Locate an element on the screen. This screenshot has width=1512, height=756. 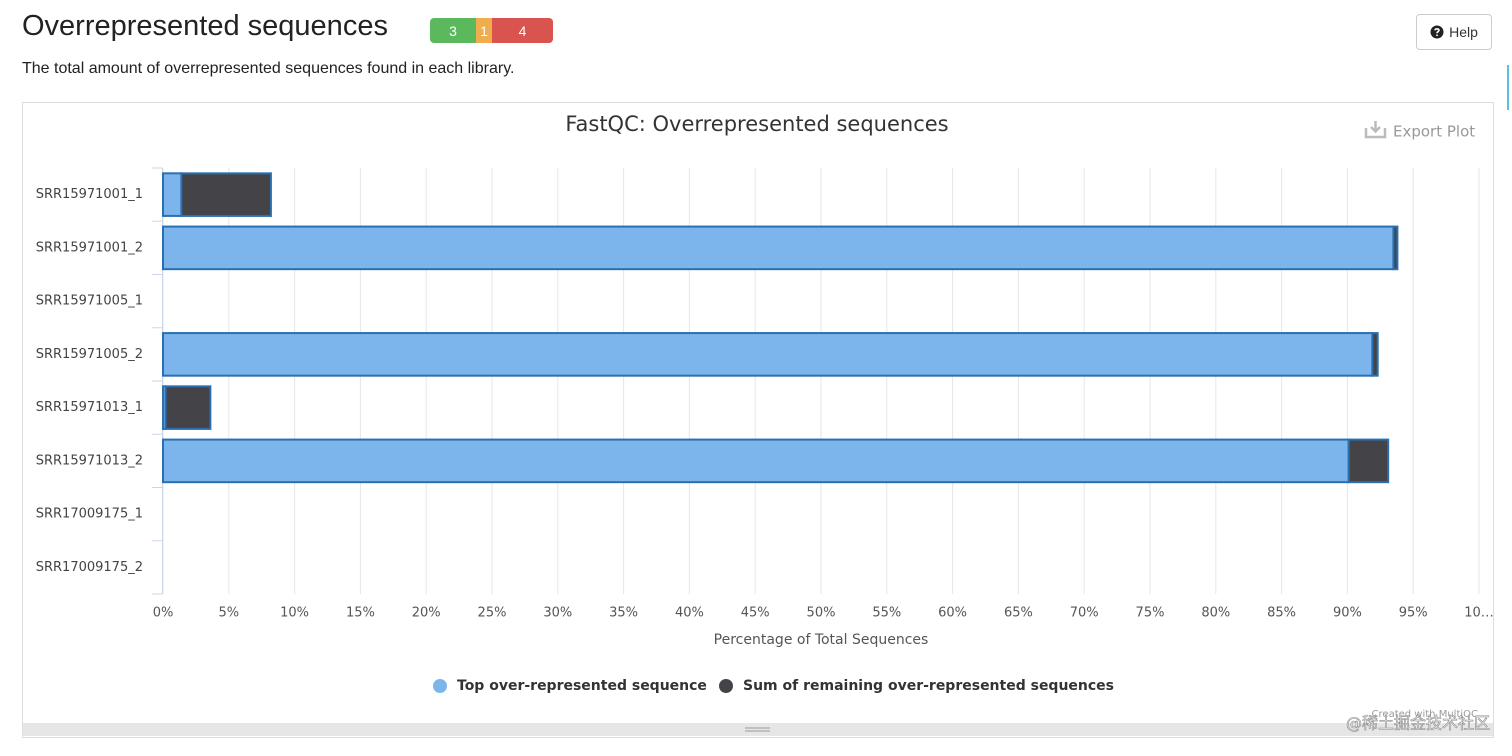
x-tick-label: 10% is located at coordinates (294, 613).